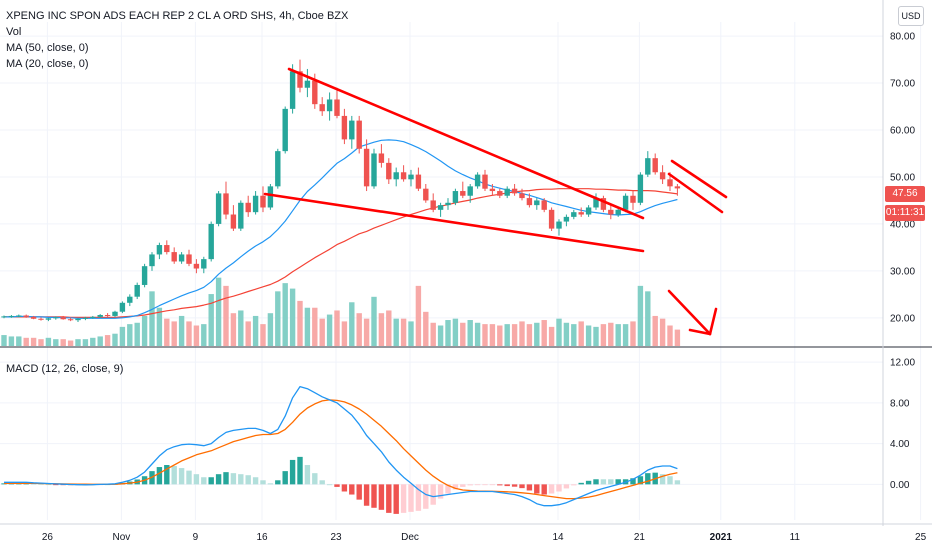 The height and width of the screenshot is (550, 932). Describe the element at coordinates (905, 194) in the screenshot. I see `last-price-label: 47.56` at that location.